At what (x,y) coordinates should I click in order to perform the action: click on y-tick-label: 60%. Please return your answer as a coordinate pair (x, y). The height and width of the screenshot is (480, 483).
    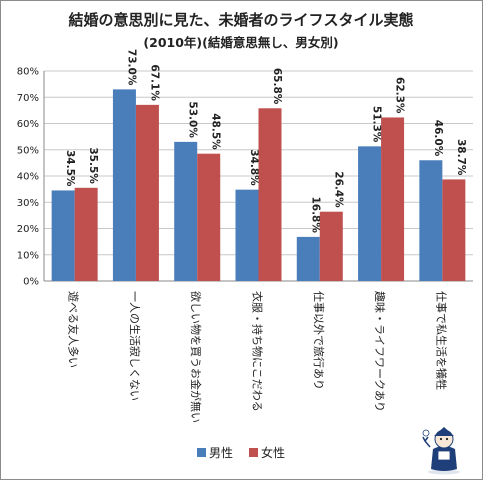
    Looking at the image, I should click on (28, 124).